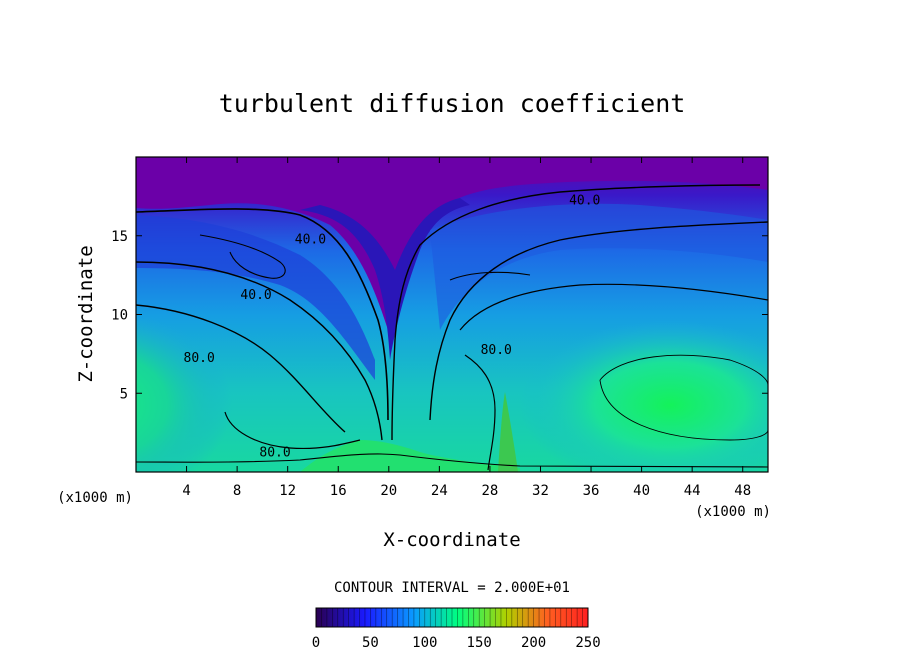 The width and height of the screenshot is (904, 654). Describe the element at coordinates (533, 643) in the screenshot. I see `colorbar-tick-label: 200` at that location.